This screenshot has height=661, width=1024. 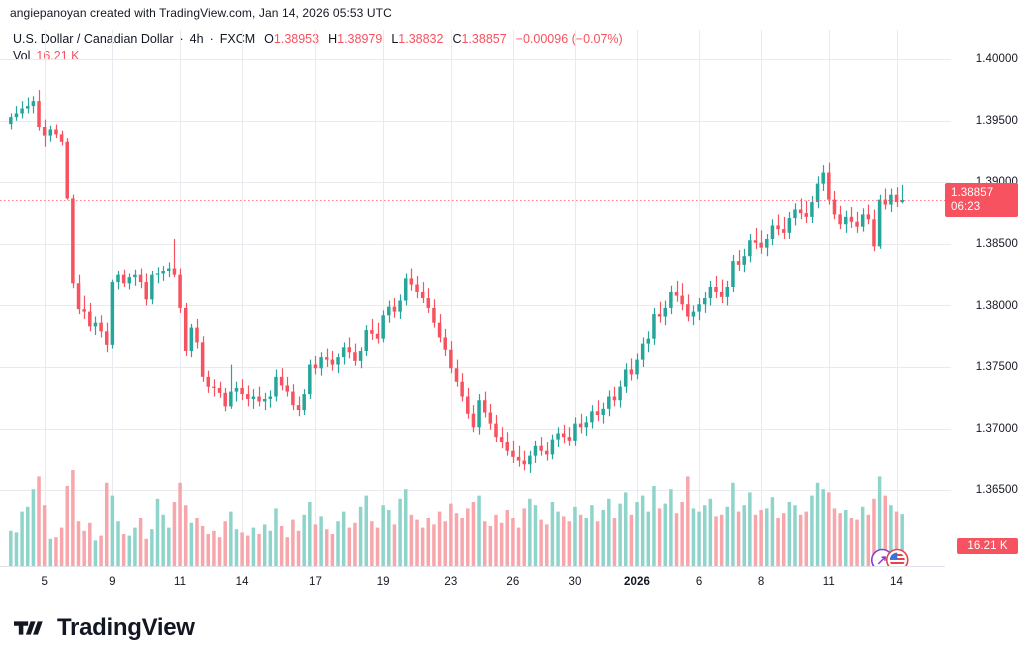 I want to click on time-axis-label: 23, so click(x=451, y=582).